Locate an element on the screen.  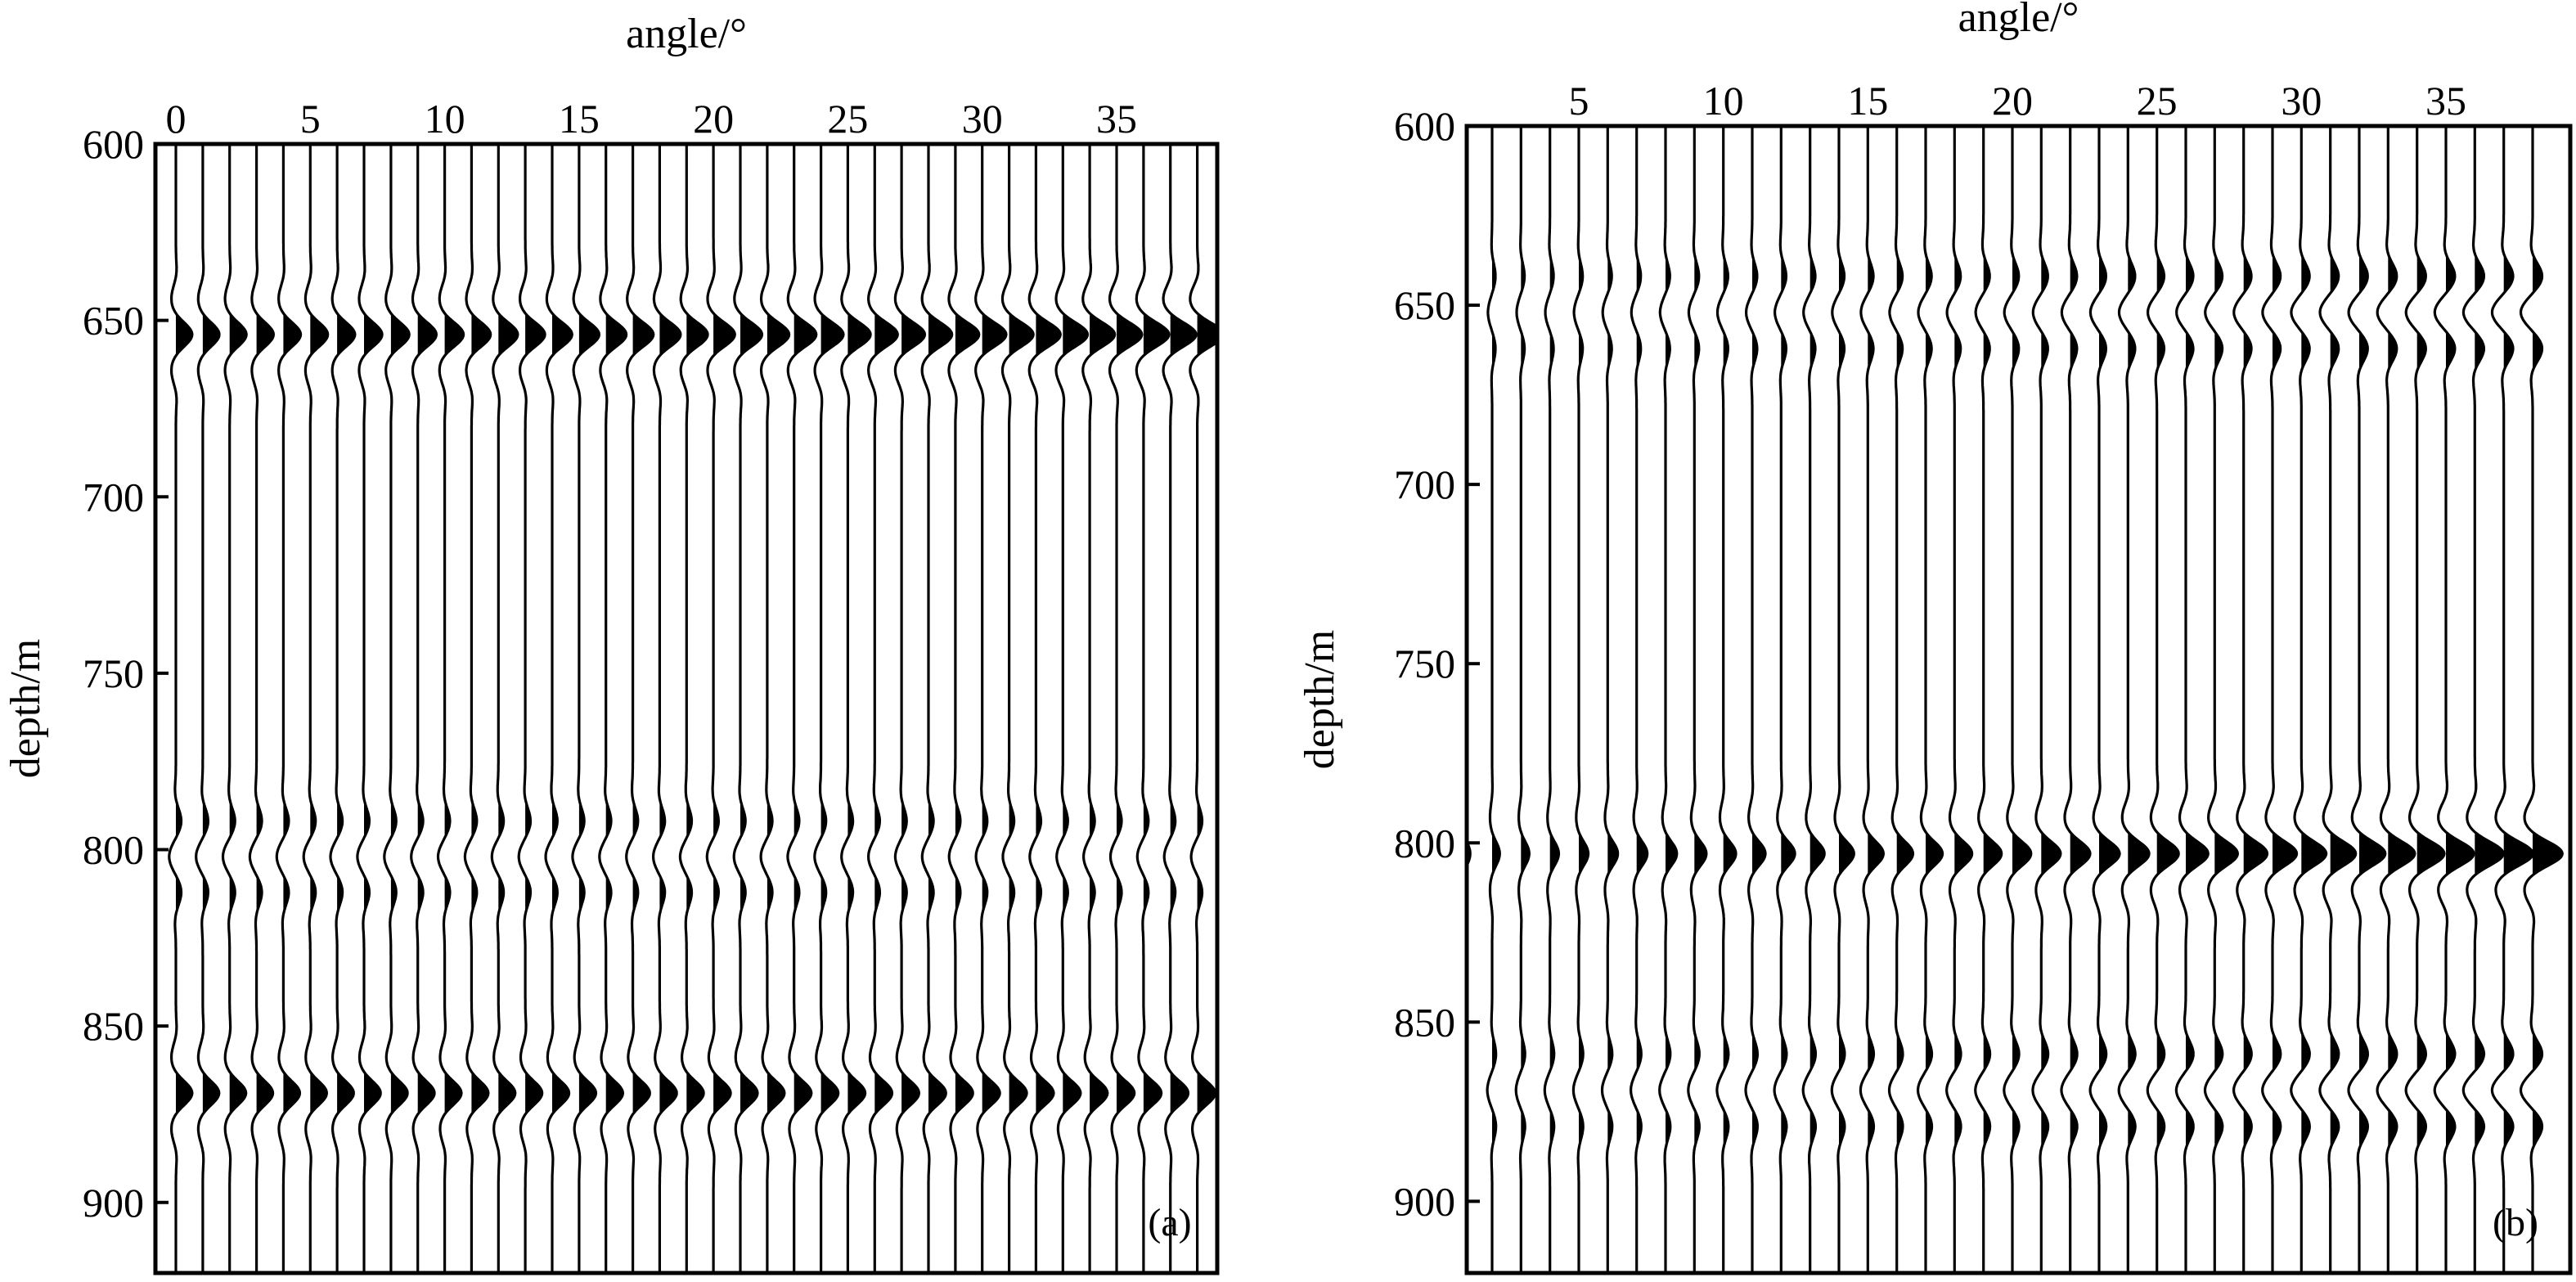
y-axis-title: depth/m is located at coordinates (25, 708).